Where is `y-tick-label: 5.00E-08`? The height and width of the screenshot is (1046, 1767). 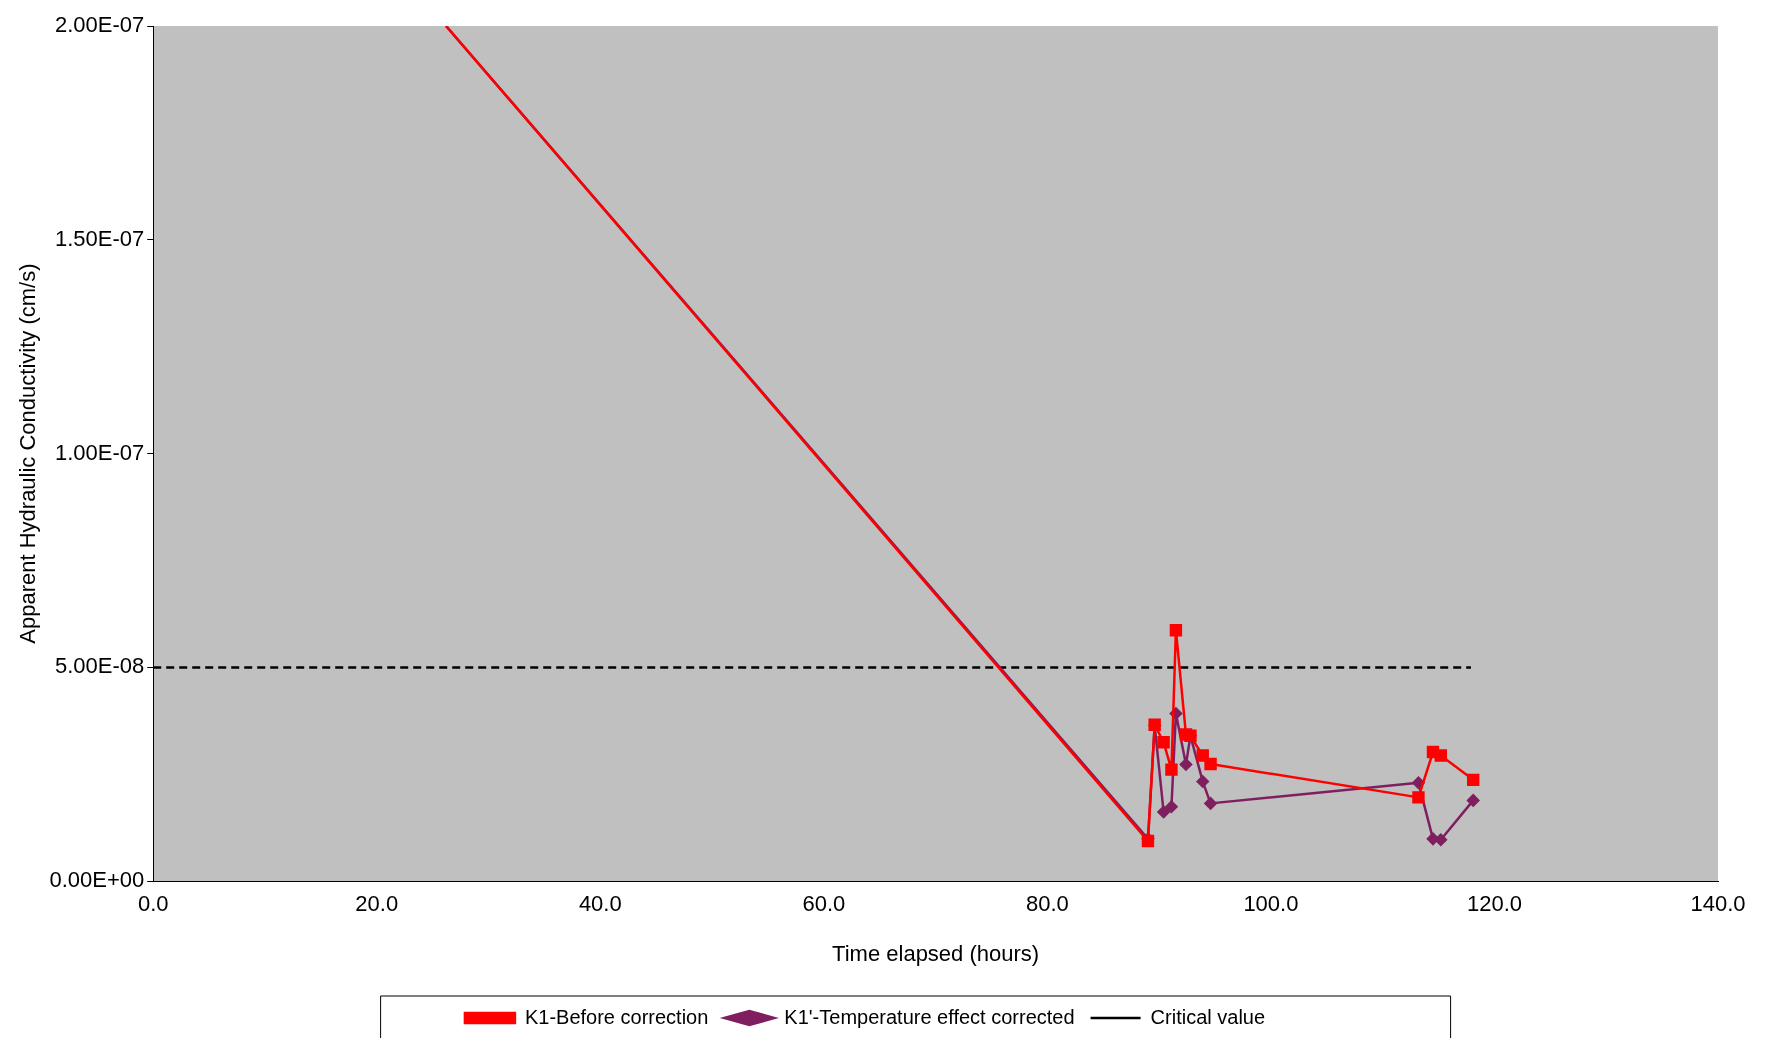
y-tick-label: 5.00E-08 is located at coordinates (99, 666).